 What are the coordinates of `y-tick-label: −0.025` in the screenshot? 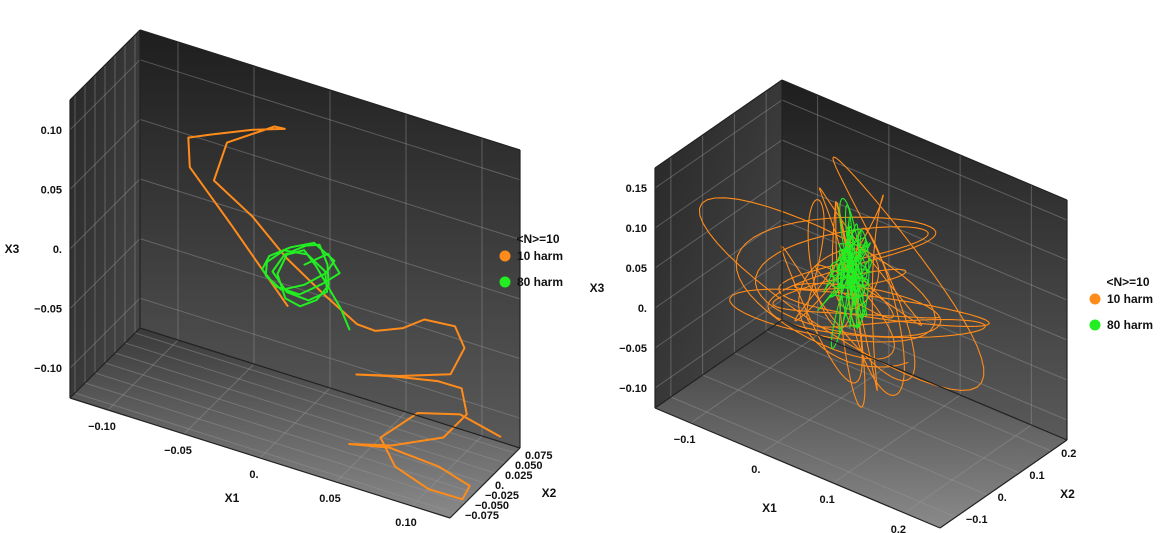 It's located at (502, 496).